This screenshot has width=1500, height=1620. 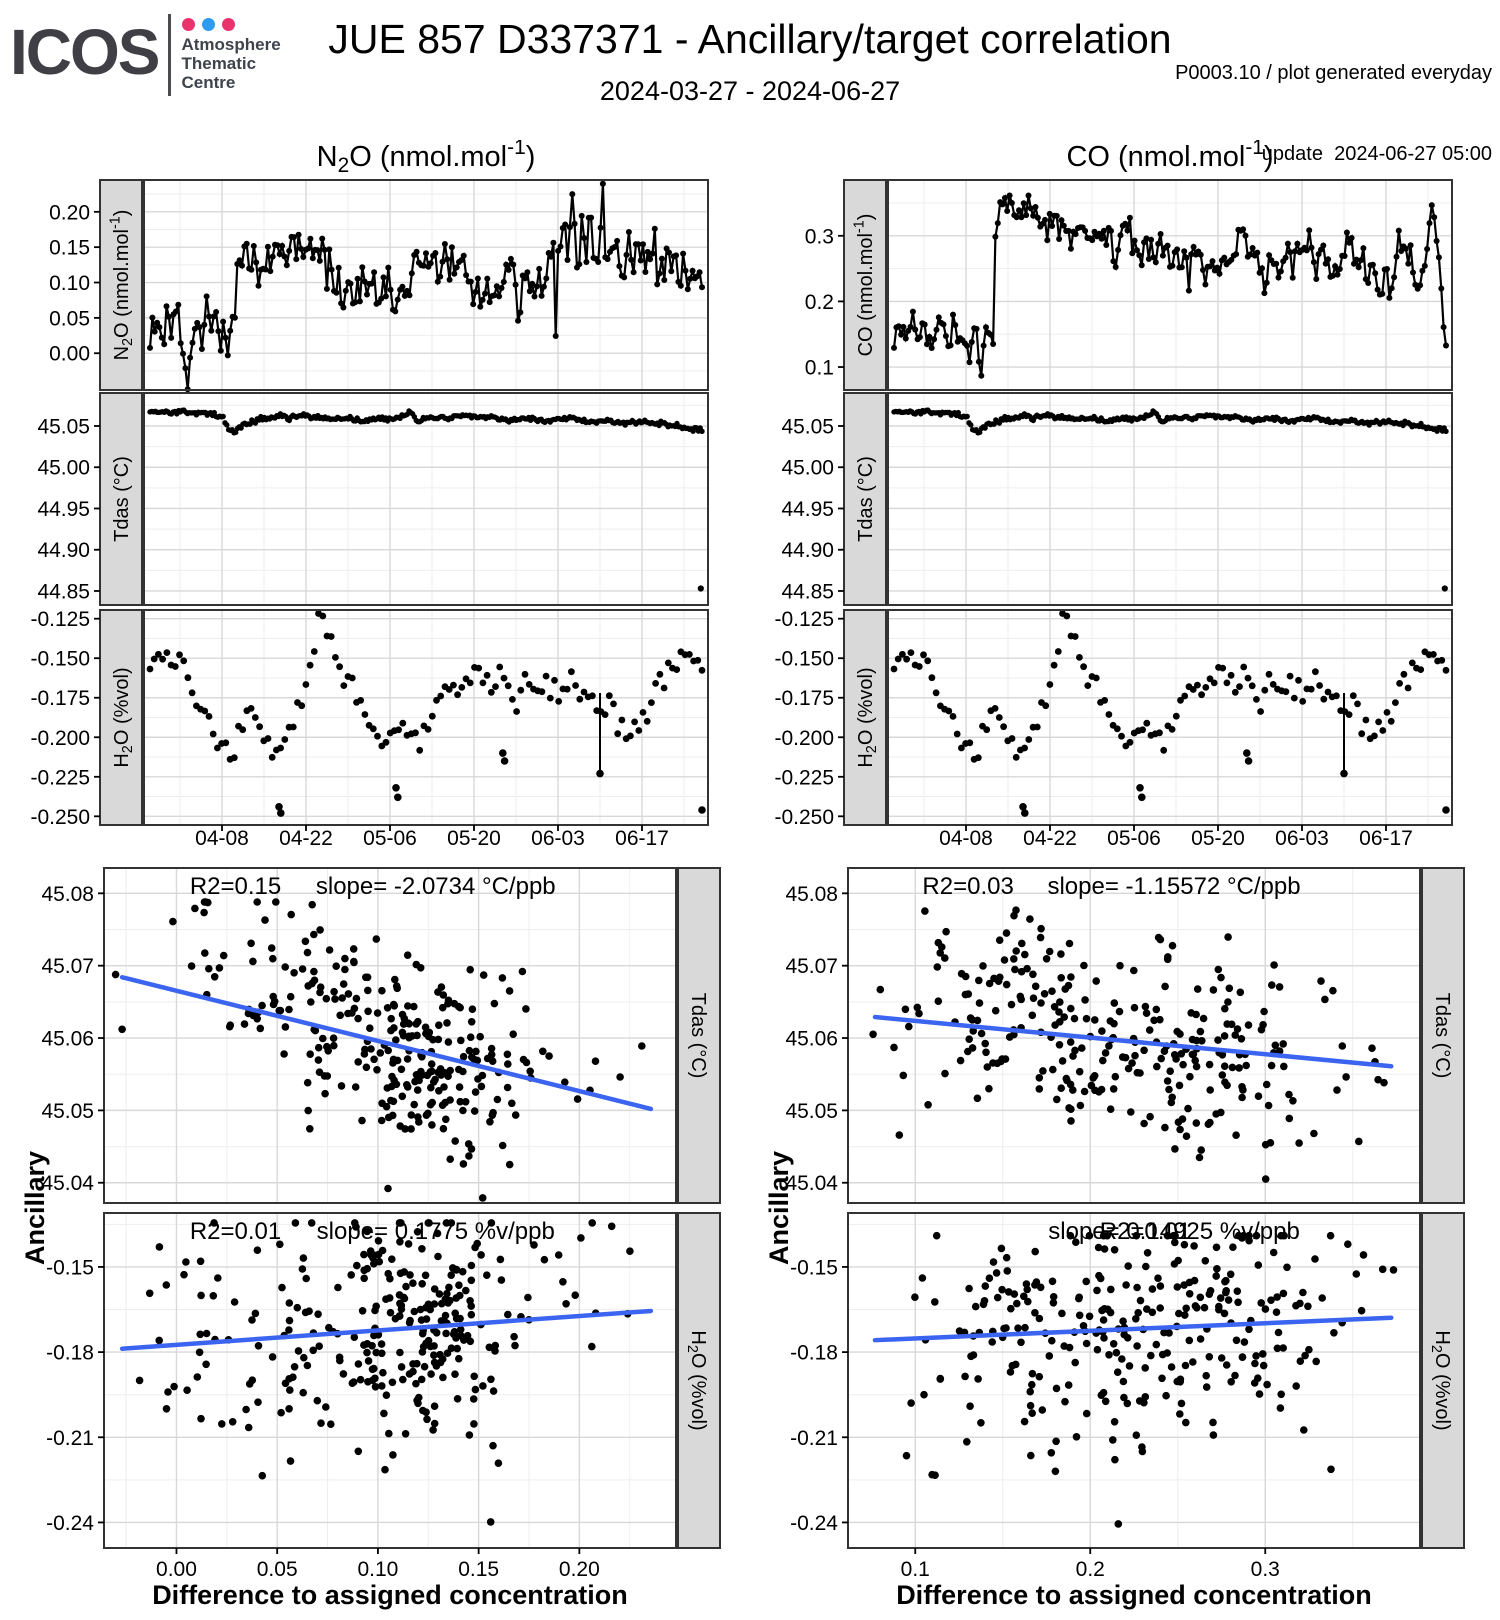 What do you see at coordinates (1170, 717) in the screenshot?
I see `panel-border` at bounding box center [1170, 717].